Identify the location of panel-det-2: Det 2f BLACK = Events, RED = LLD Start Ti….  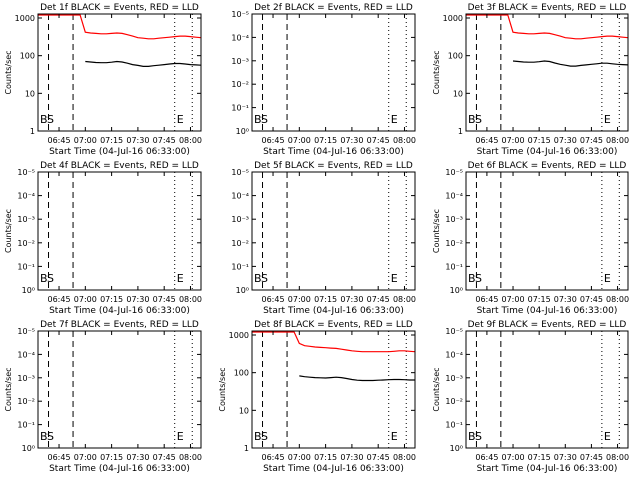
(323, 80).